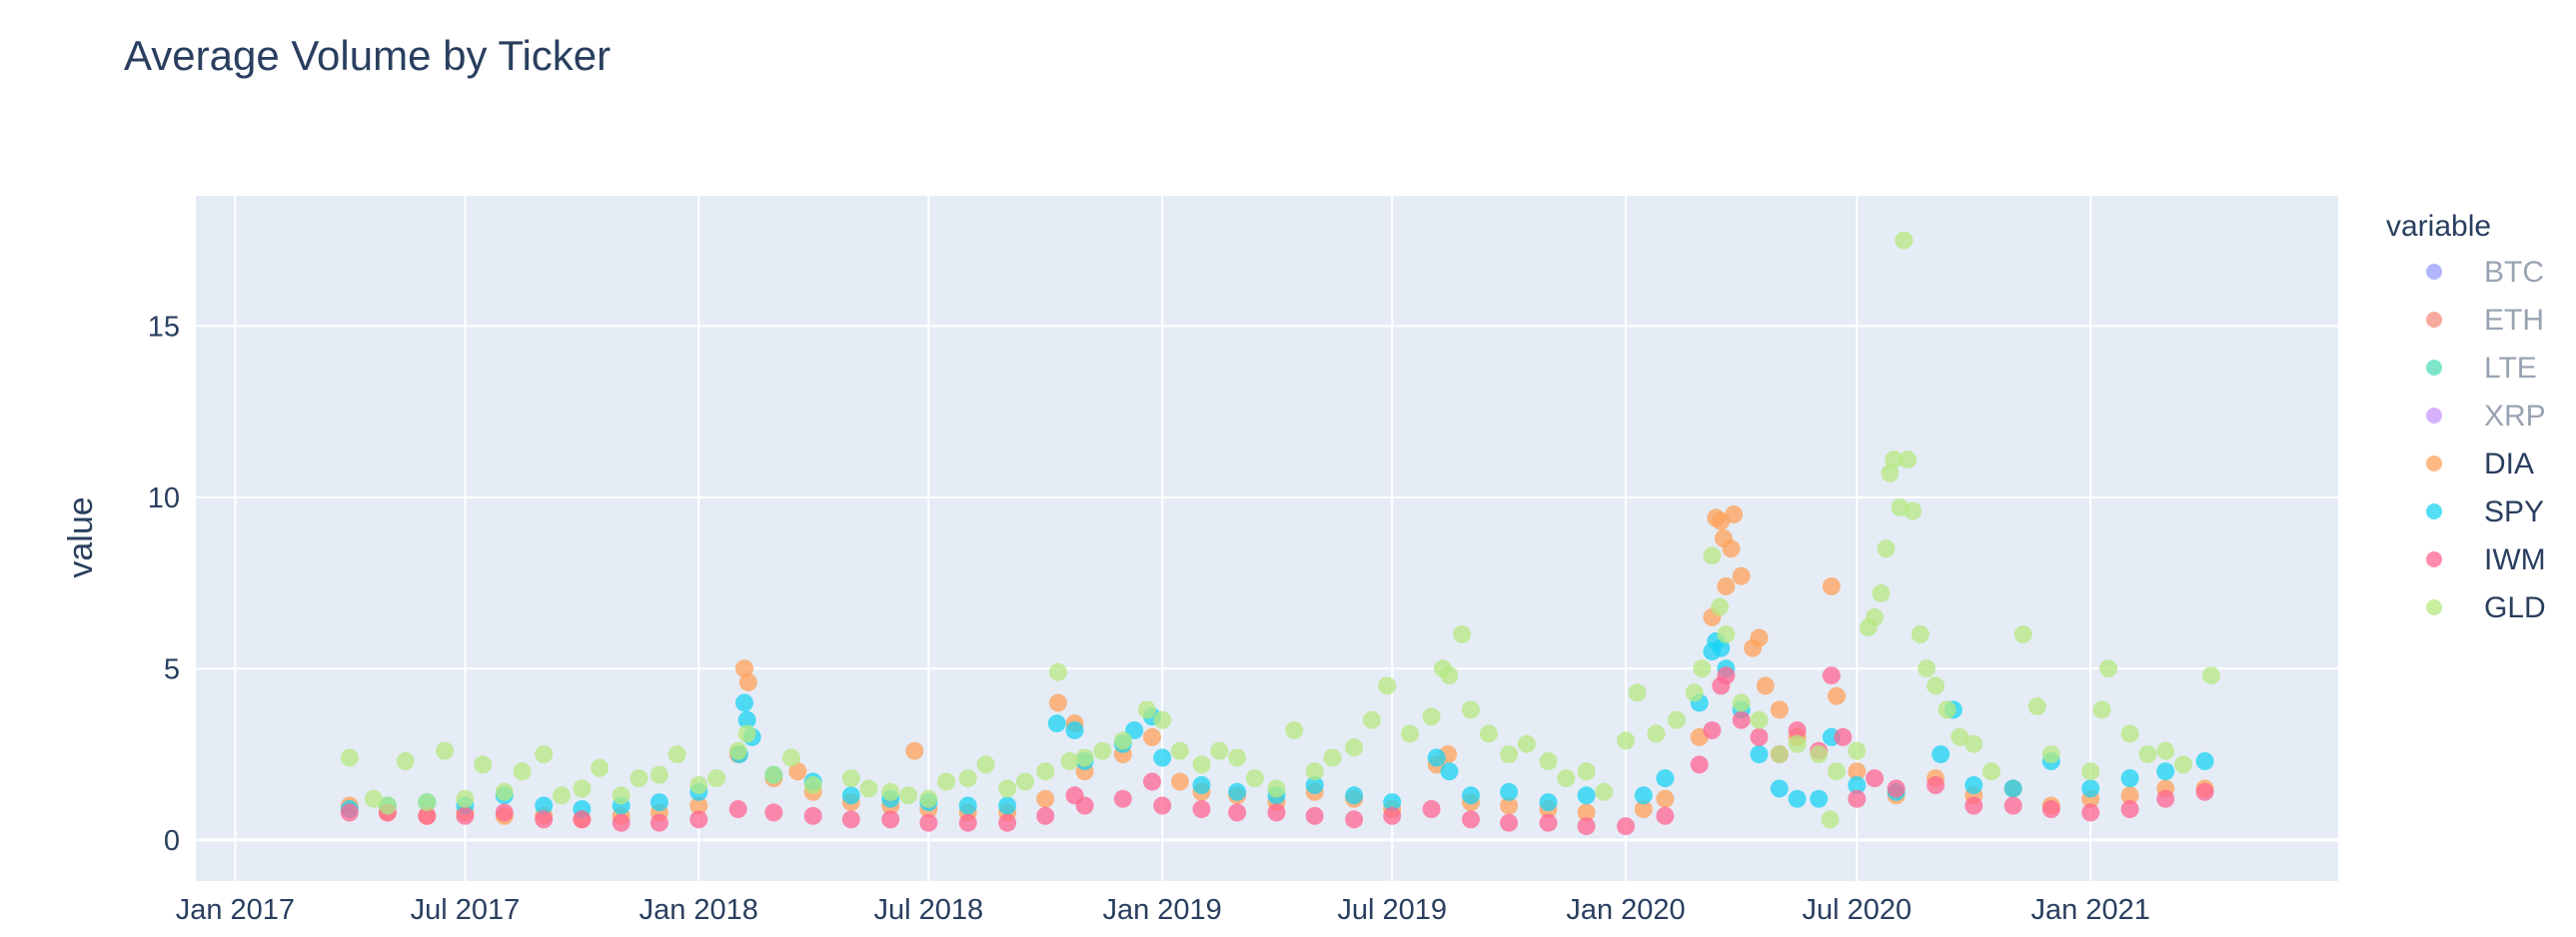 Image resolution: width=2576 pixels, height=937 pixels. What do you see at coordinates (2515, 607) in the screenshot?
I see `legend-item-gld: GLD` at bounding box center [2515, 607].